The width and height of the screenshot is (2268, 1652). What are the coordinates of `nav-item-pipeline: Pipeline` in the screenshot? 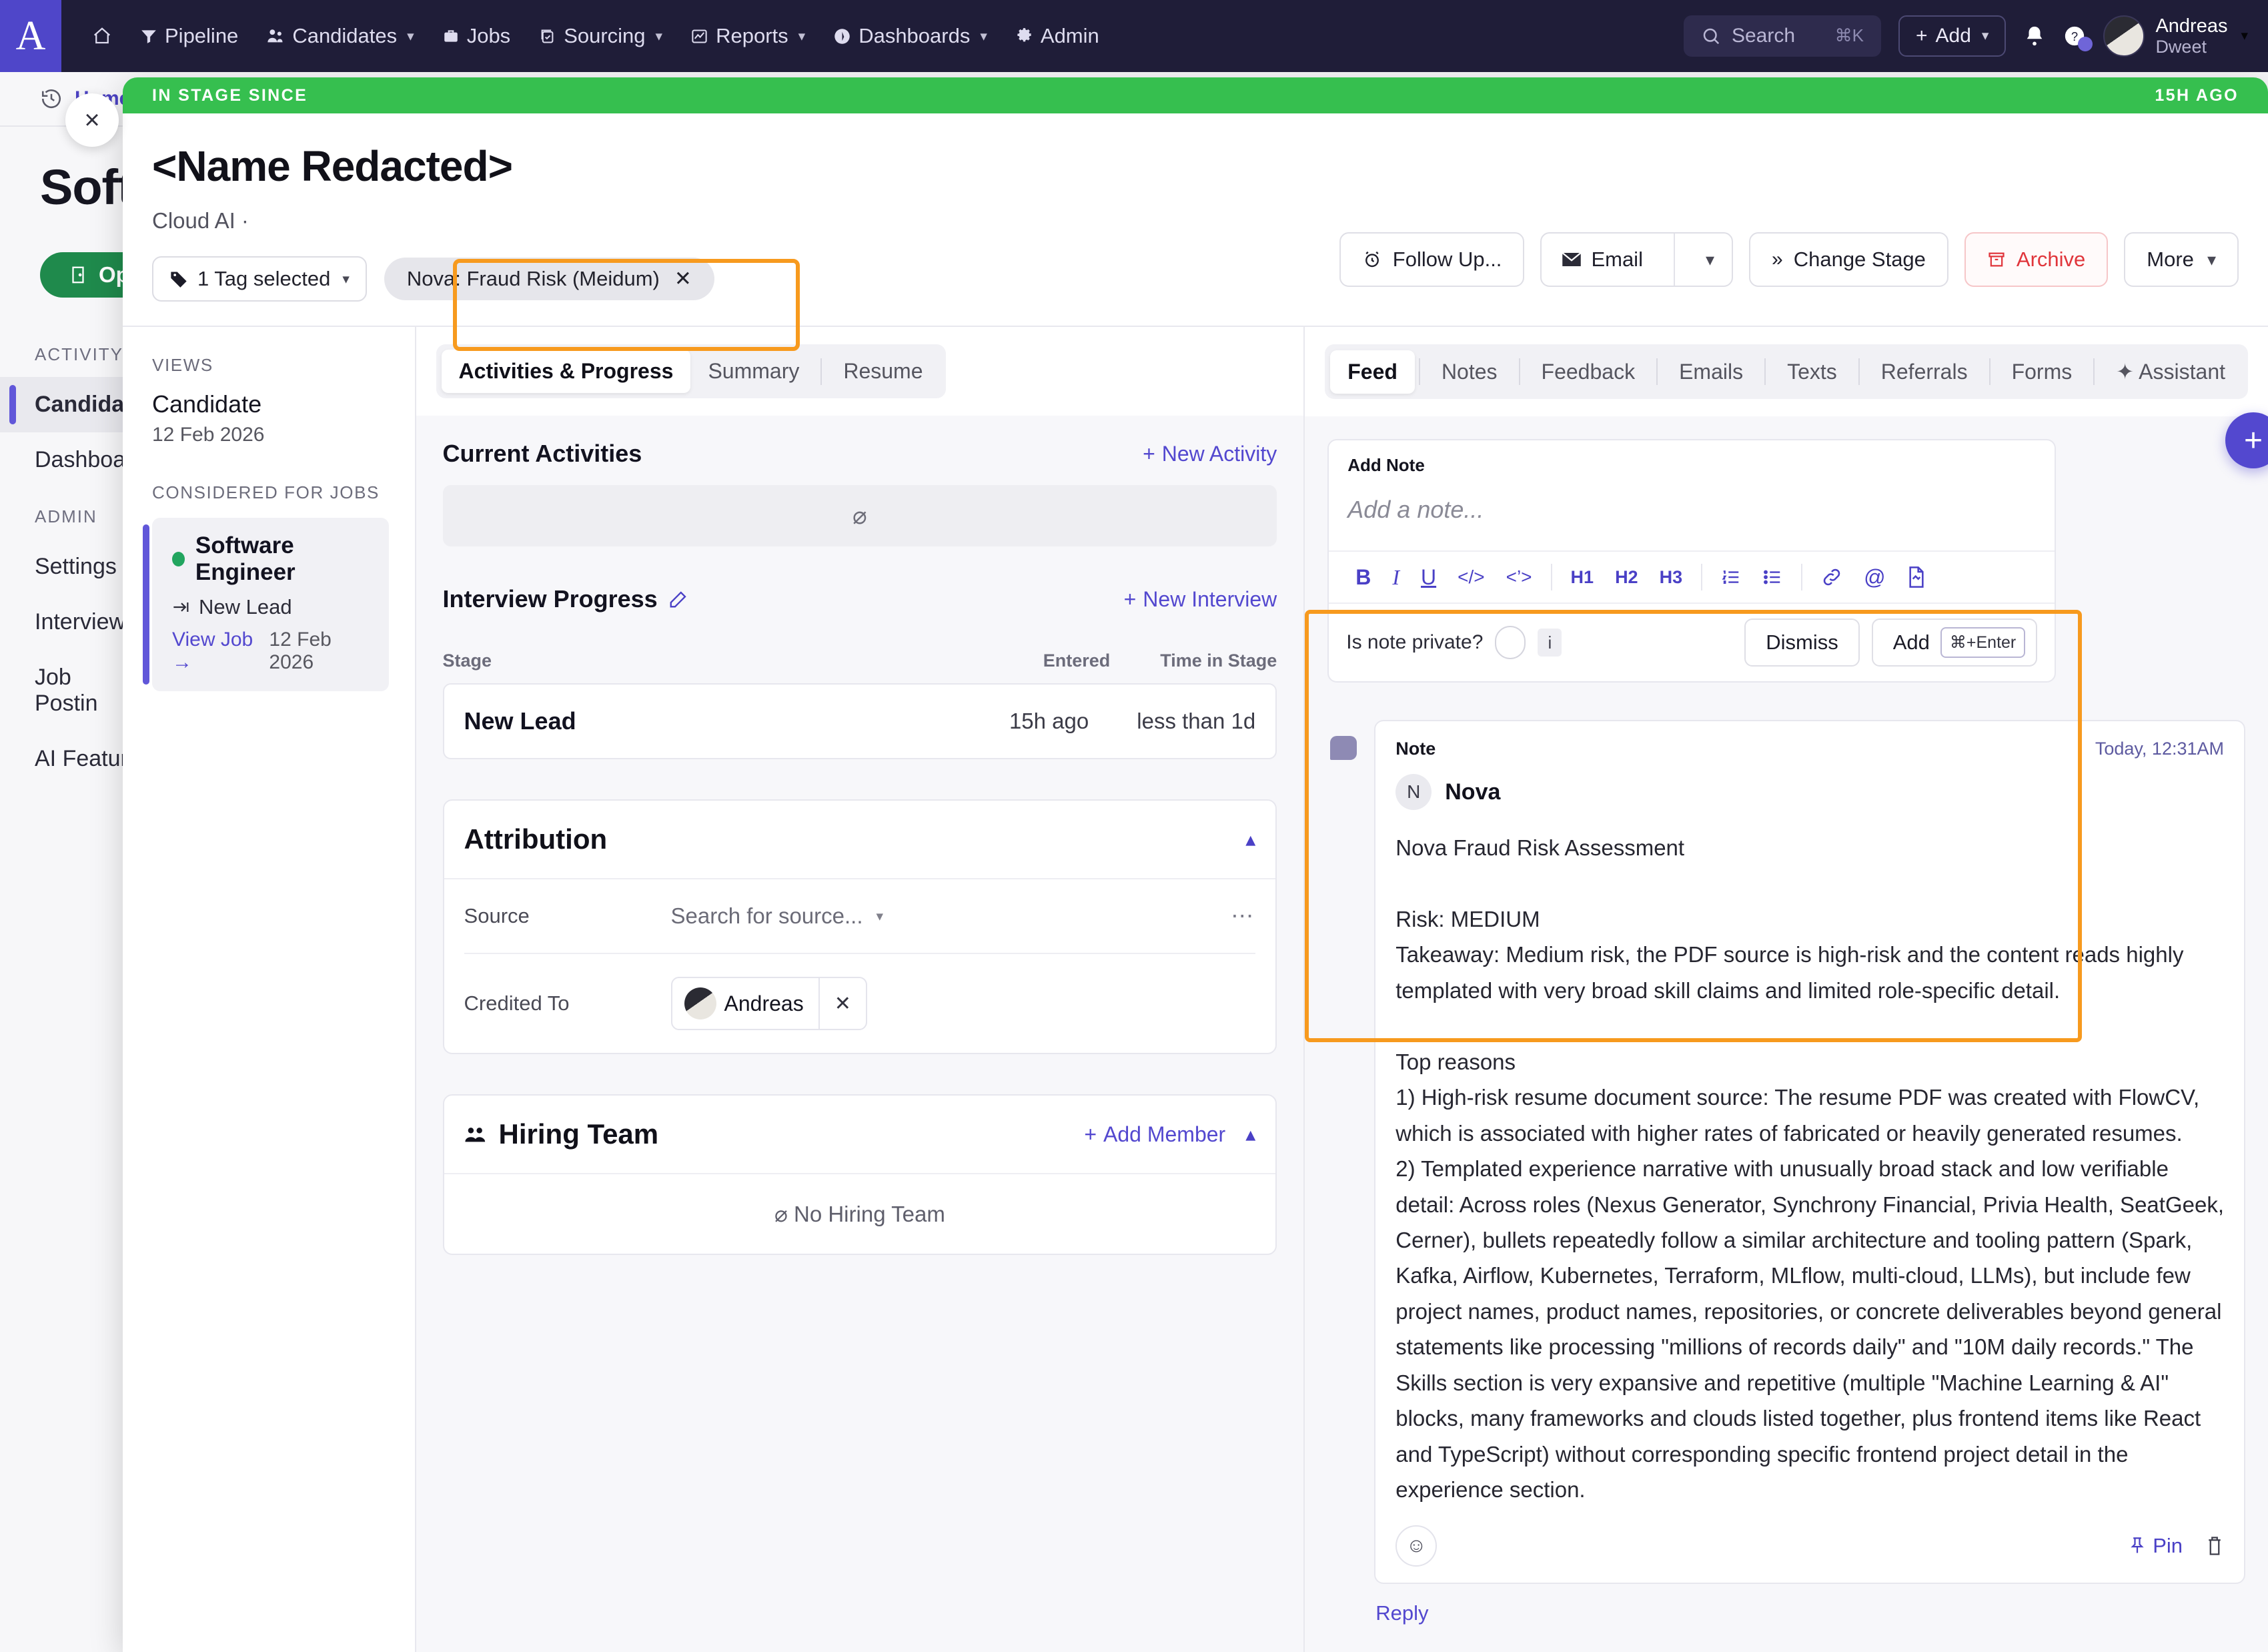 It's located at (189, 36).